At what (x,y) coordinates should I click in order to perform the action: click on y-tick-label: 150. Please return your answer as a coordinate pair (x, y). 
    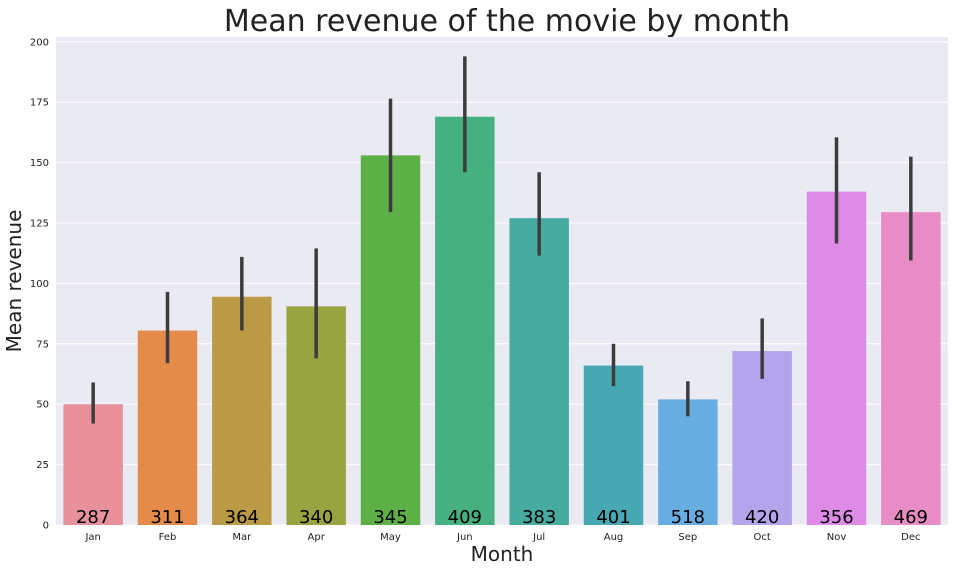
    Looking at the image, I should click on (39, 163).